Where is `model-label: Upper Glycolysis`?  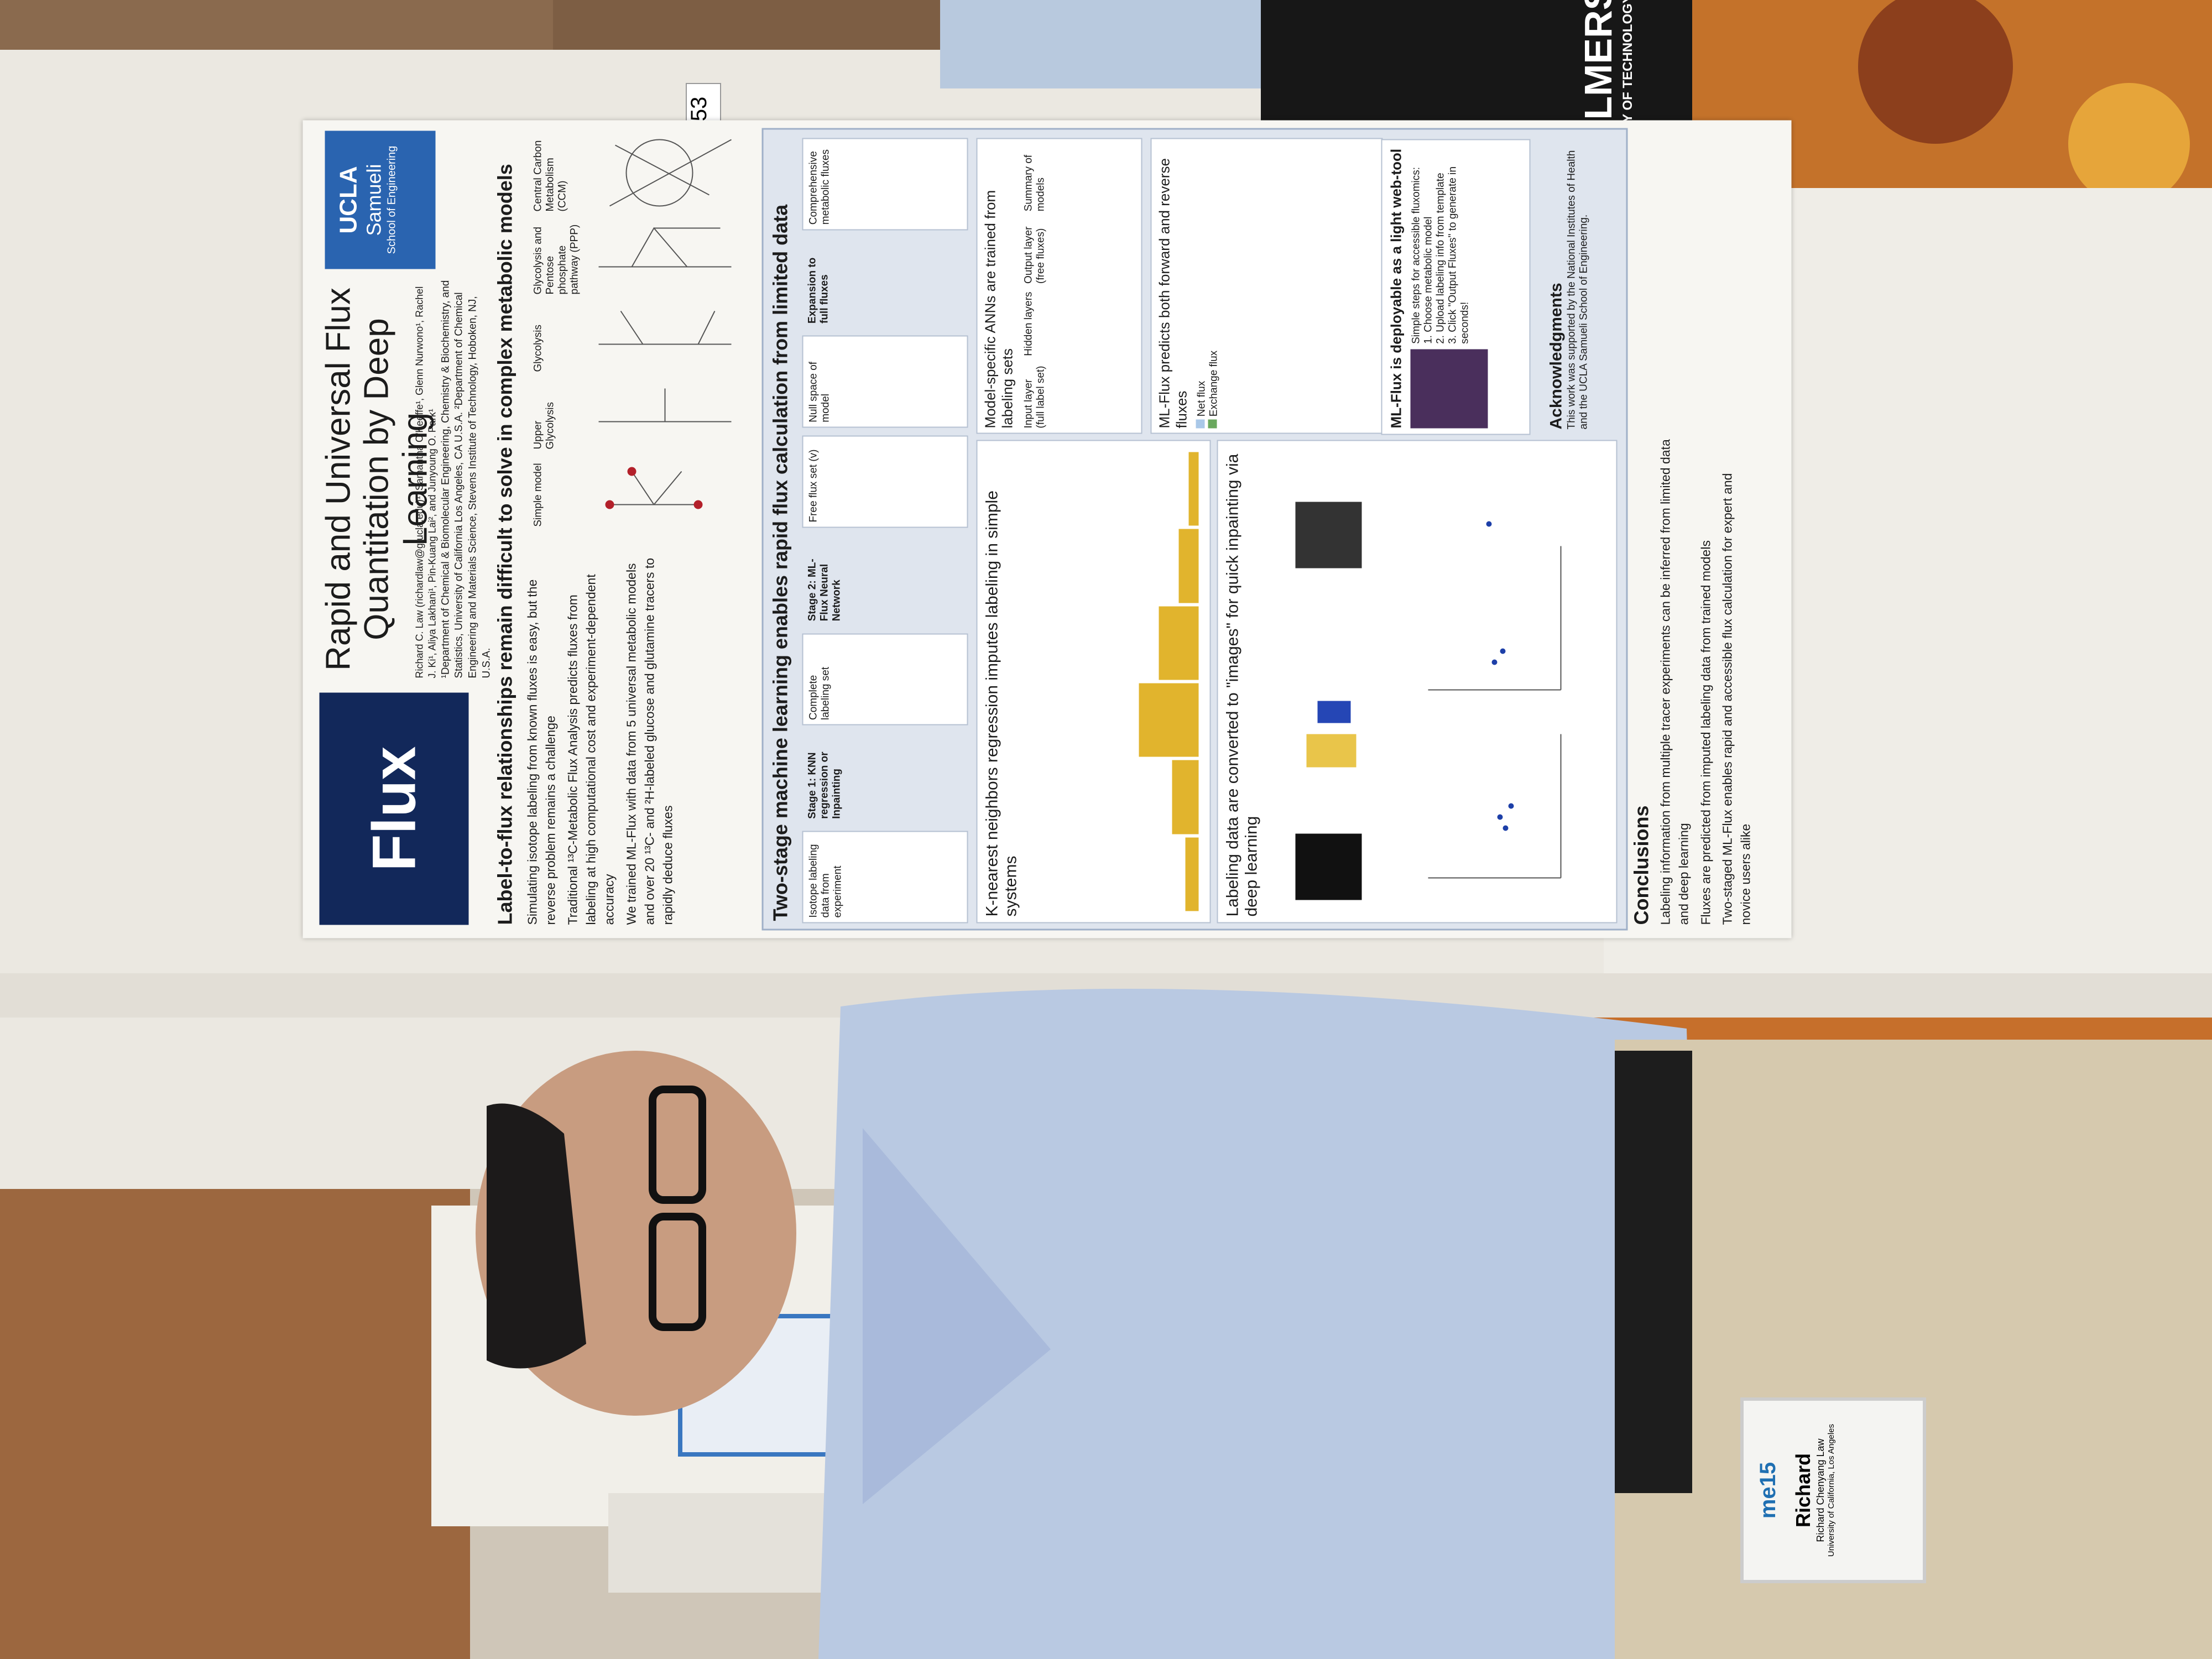
model-label: Upper Glycolysis is located at coordinates (544, 426).